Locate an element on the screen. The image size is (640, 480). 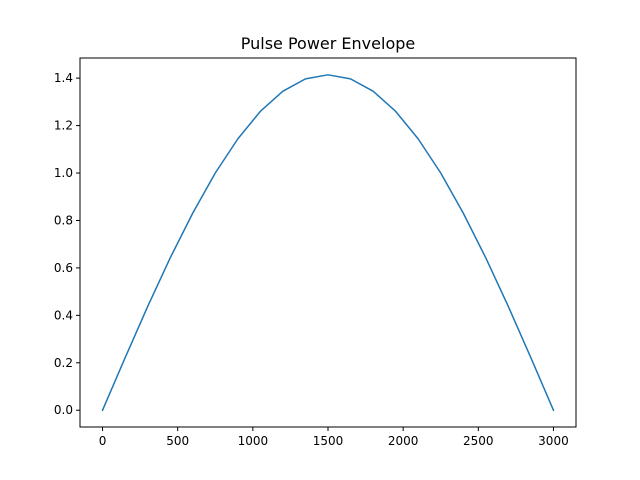
x-tick-label: 0 is located at coordinates (103, 441).